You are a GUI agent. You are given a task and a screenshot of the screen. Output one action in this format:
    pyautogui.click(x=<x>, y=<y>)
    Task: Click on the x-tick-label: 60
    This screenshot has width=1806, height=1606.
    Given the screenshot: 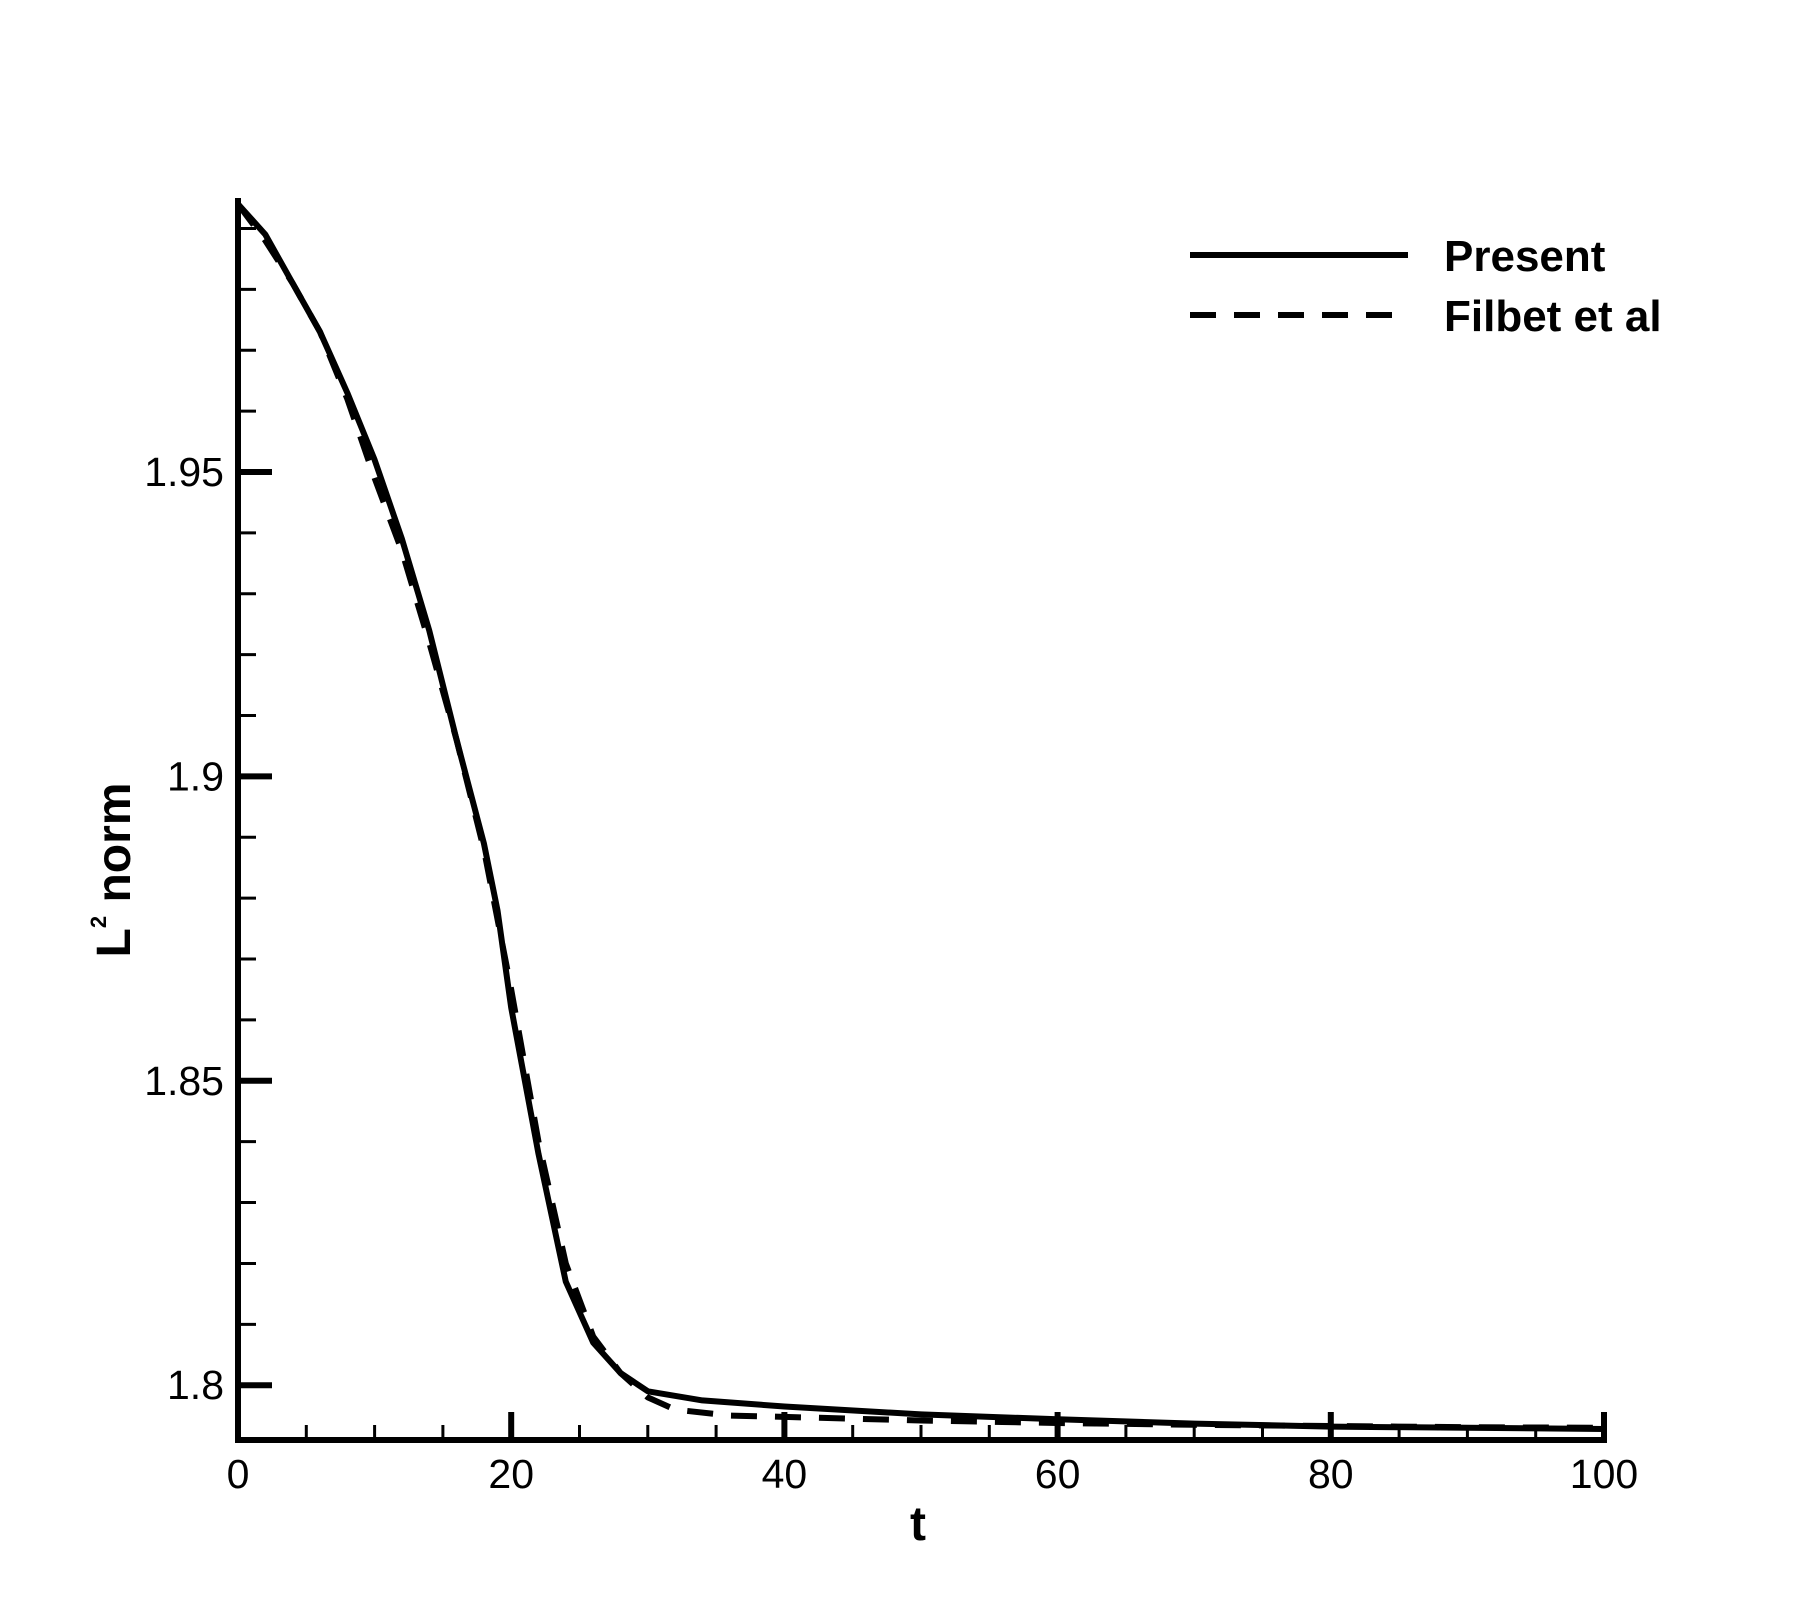 What is the action you would take?
    pyautogui.click(x=1058, y=1474)
    